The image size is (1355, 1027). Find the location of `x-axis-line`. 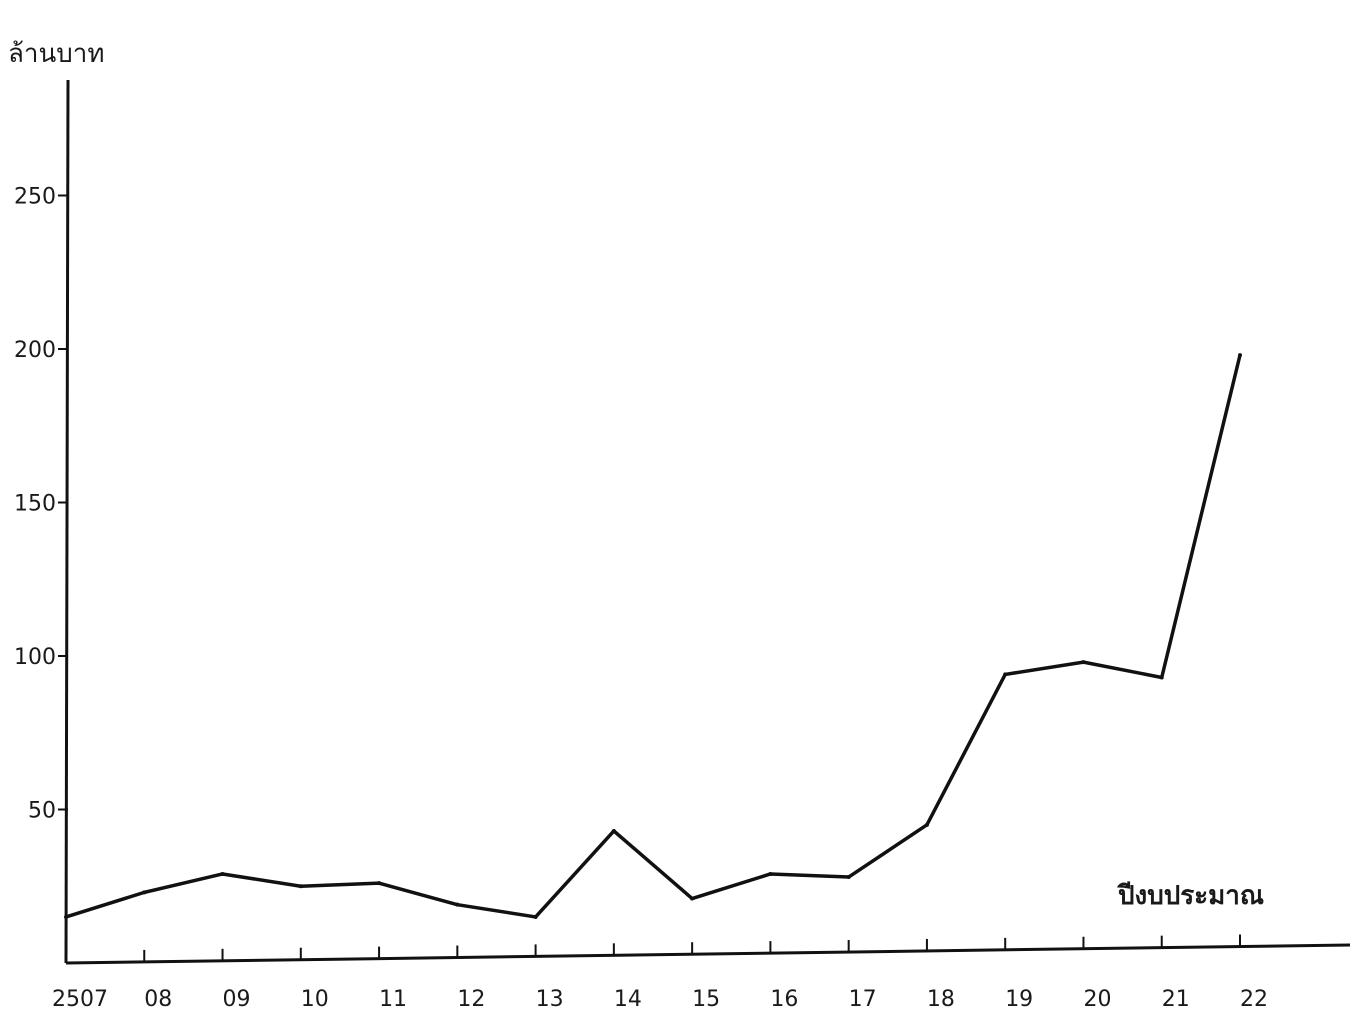

x-axis-line is located at coordinates (708, 954).